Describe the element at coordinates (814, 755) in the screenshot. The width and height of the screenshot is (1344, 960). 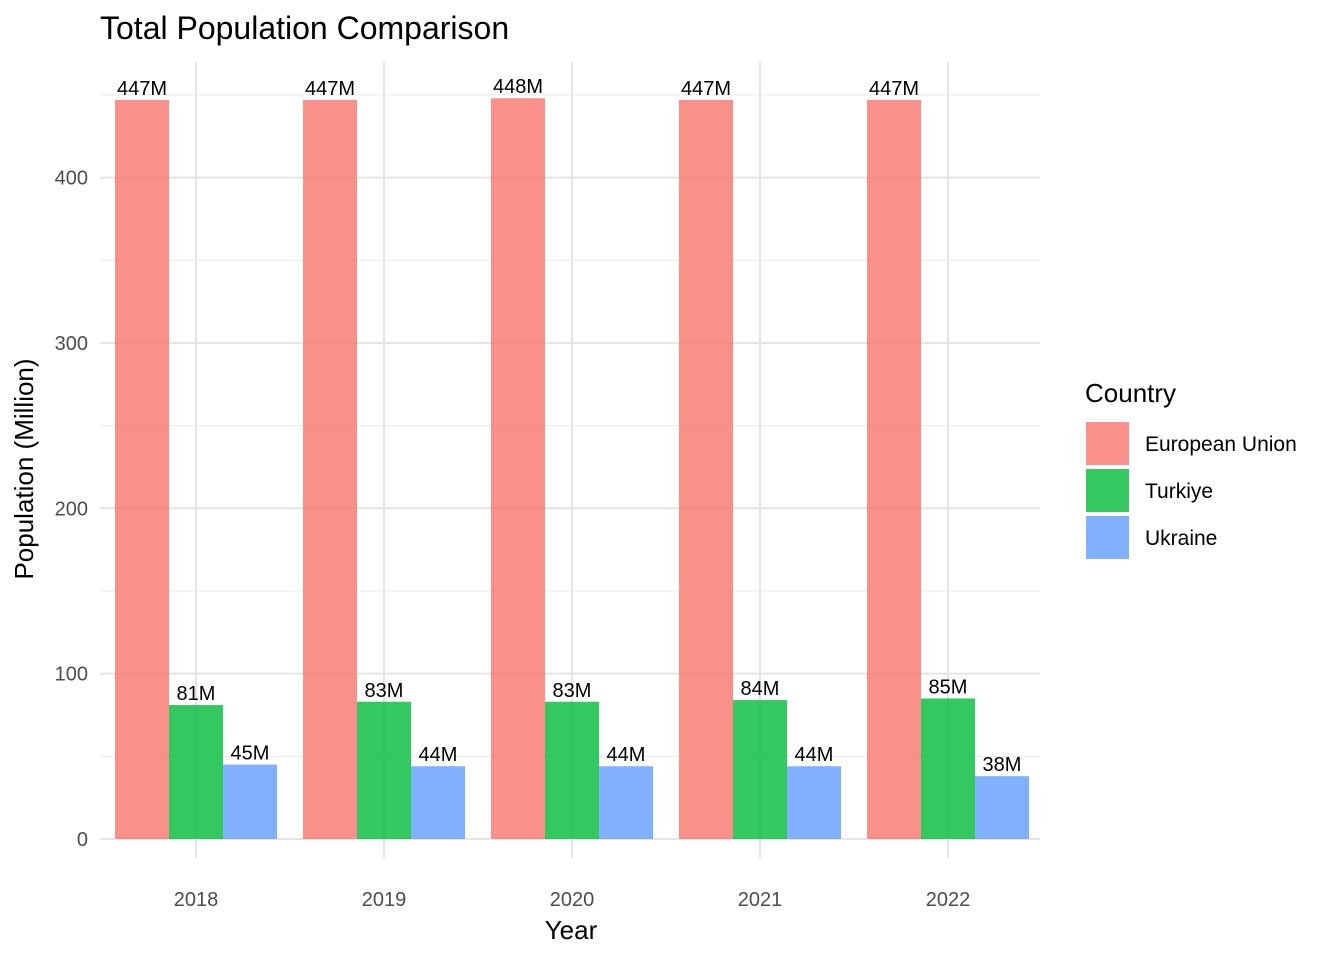
I see `data-label-ukraine-2021: 44M` at that location.